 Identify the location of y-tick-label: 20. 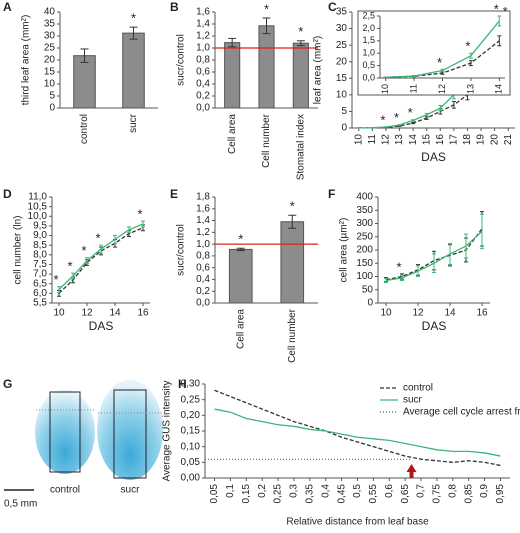
(342, 61).